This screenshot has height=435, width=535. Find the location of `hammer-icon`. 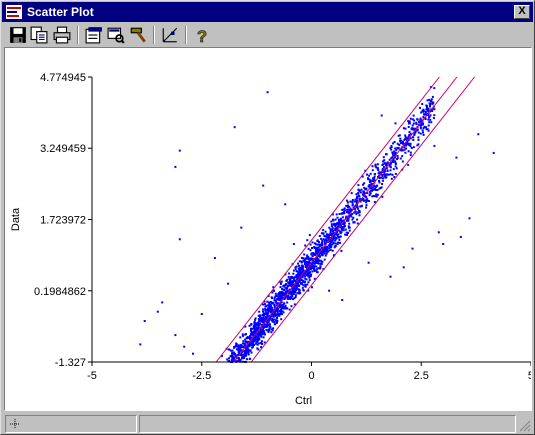

hammer-icon is located at coordinates (138, 35).